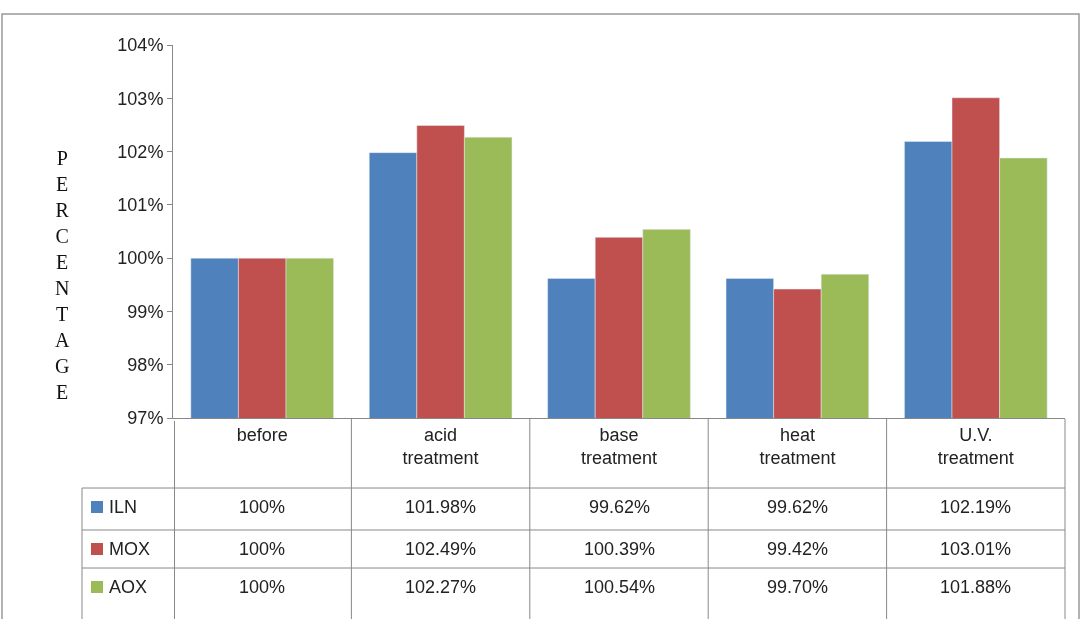 The width and height of the screenshot is (1081, 619). Describe the element at coordinates (140, 98) in the screenshot. I see `y-tick-label: 103%` at that location.